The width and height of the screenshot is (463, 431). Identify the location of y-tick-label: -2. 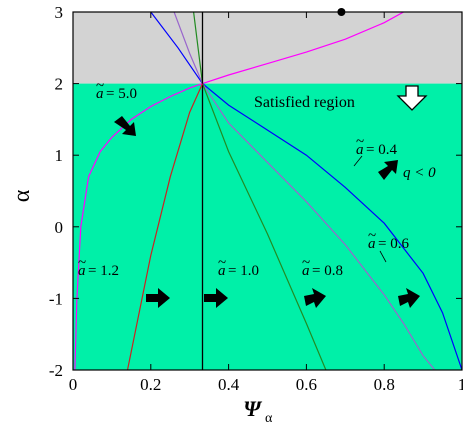
(56, 370).